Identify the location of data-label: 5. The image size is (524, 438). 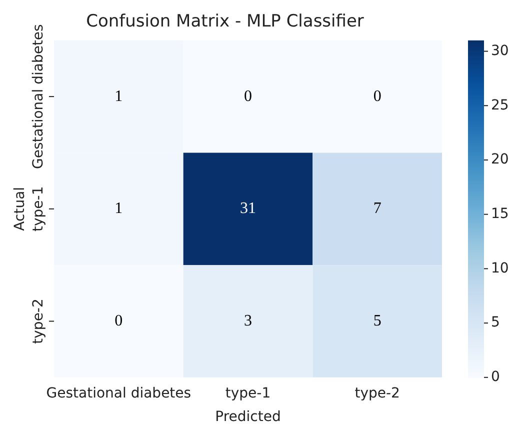
(377, 321).